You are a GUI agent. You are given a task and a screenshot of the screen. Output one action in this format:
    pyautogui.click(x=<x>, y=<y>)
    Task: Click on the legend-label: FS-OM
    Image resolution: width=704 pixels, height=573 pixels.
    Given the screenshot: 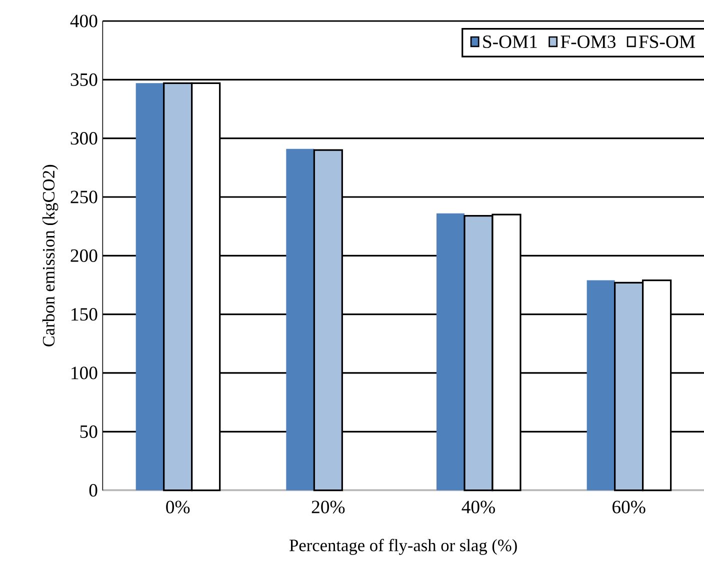 What is the action you would take?
    pyautogui.click(x=667, y=42)
    